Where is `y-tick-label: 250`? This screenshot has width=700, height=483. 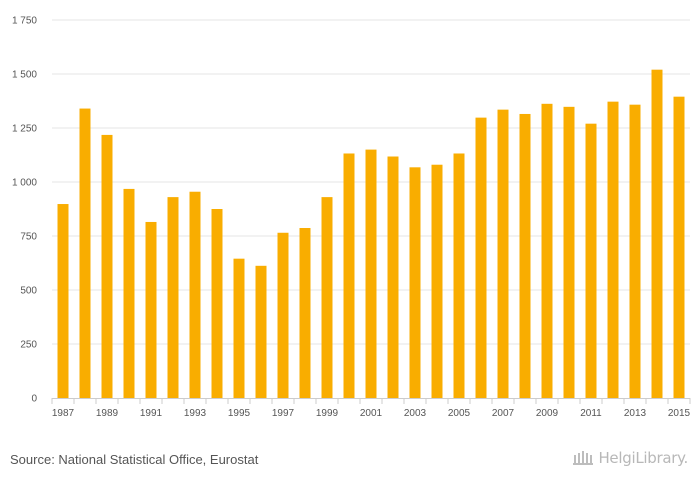 y-tick-label: 250 is located at coordinates (28, 345).